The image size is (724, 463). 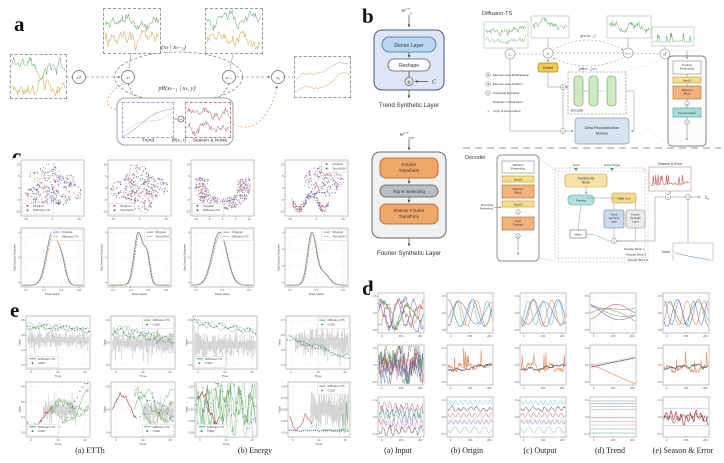 What do you see at coordinates (283, 282) in the screenshot?
I see `svg-text: 6` at bounding box center [283, 282].